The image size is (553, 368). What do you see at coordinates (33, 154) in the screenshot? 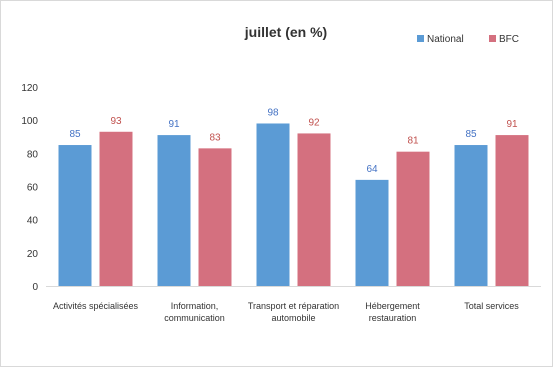
I see `y-tick-label: 80` at bounding box center [33, 154].